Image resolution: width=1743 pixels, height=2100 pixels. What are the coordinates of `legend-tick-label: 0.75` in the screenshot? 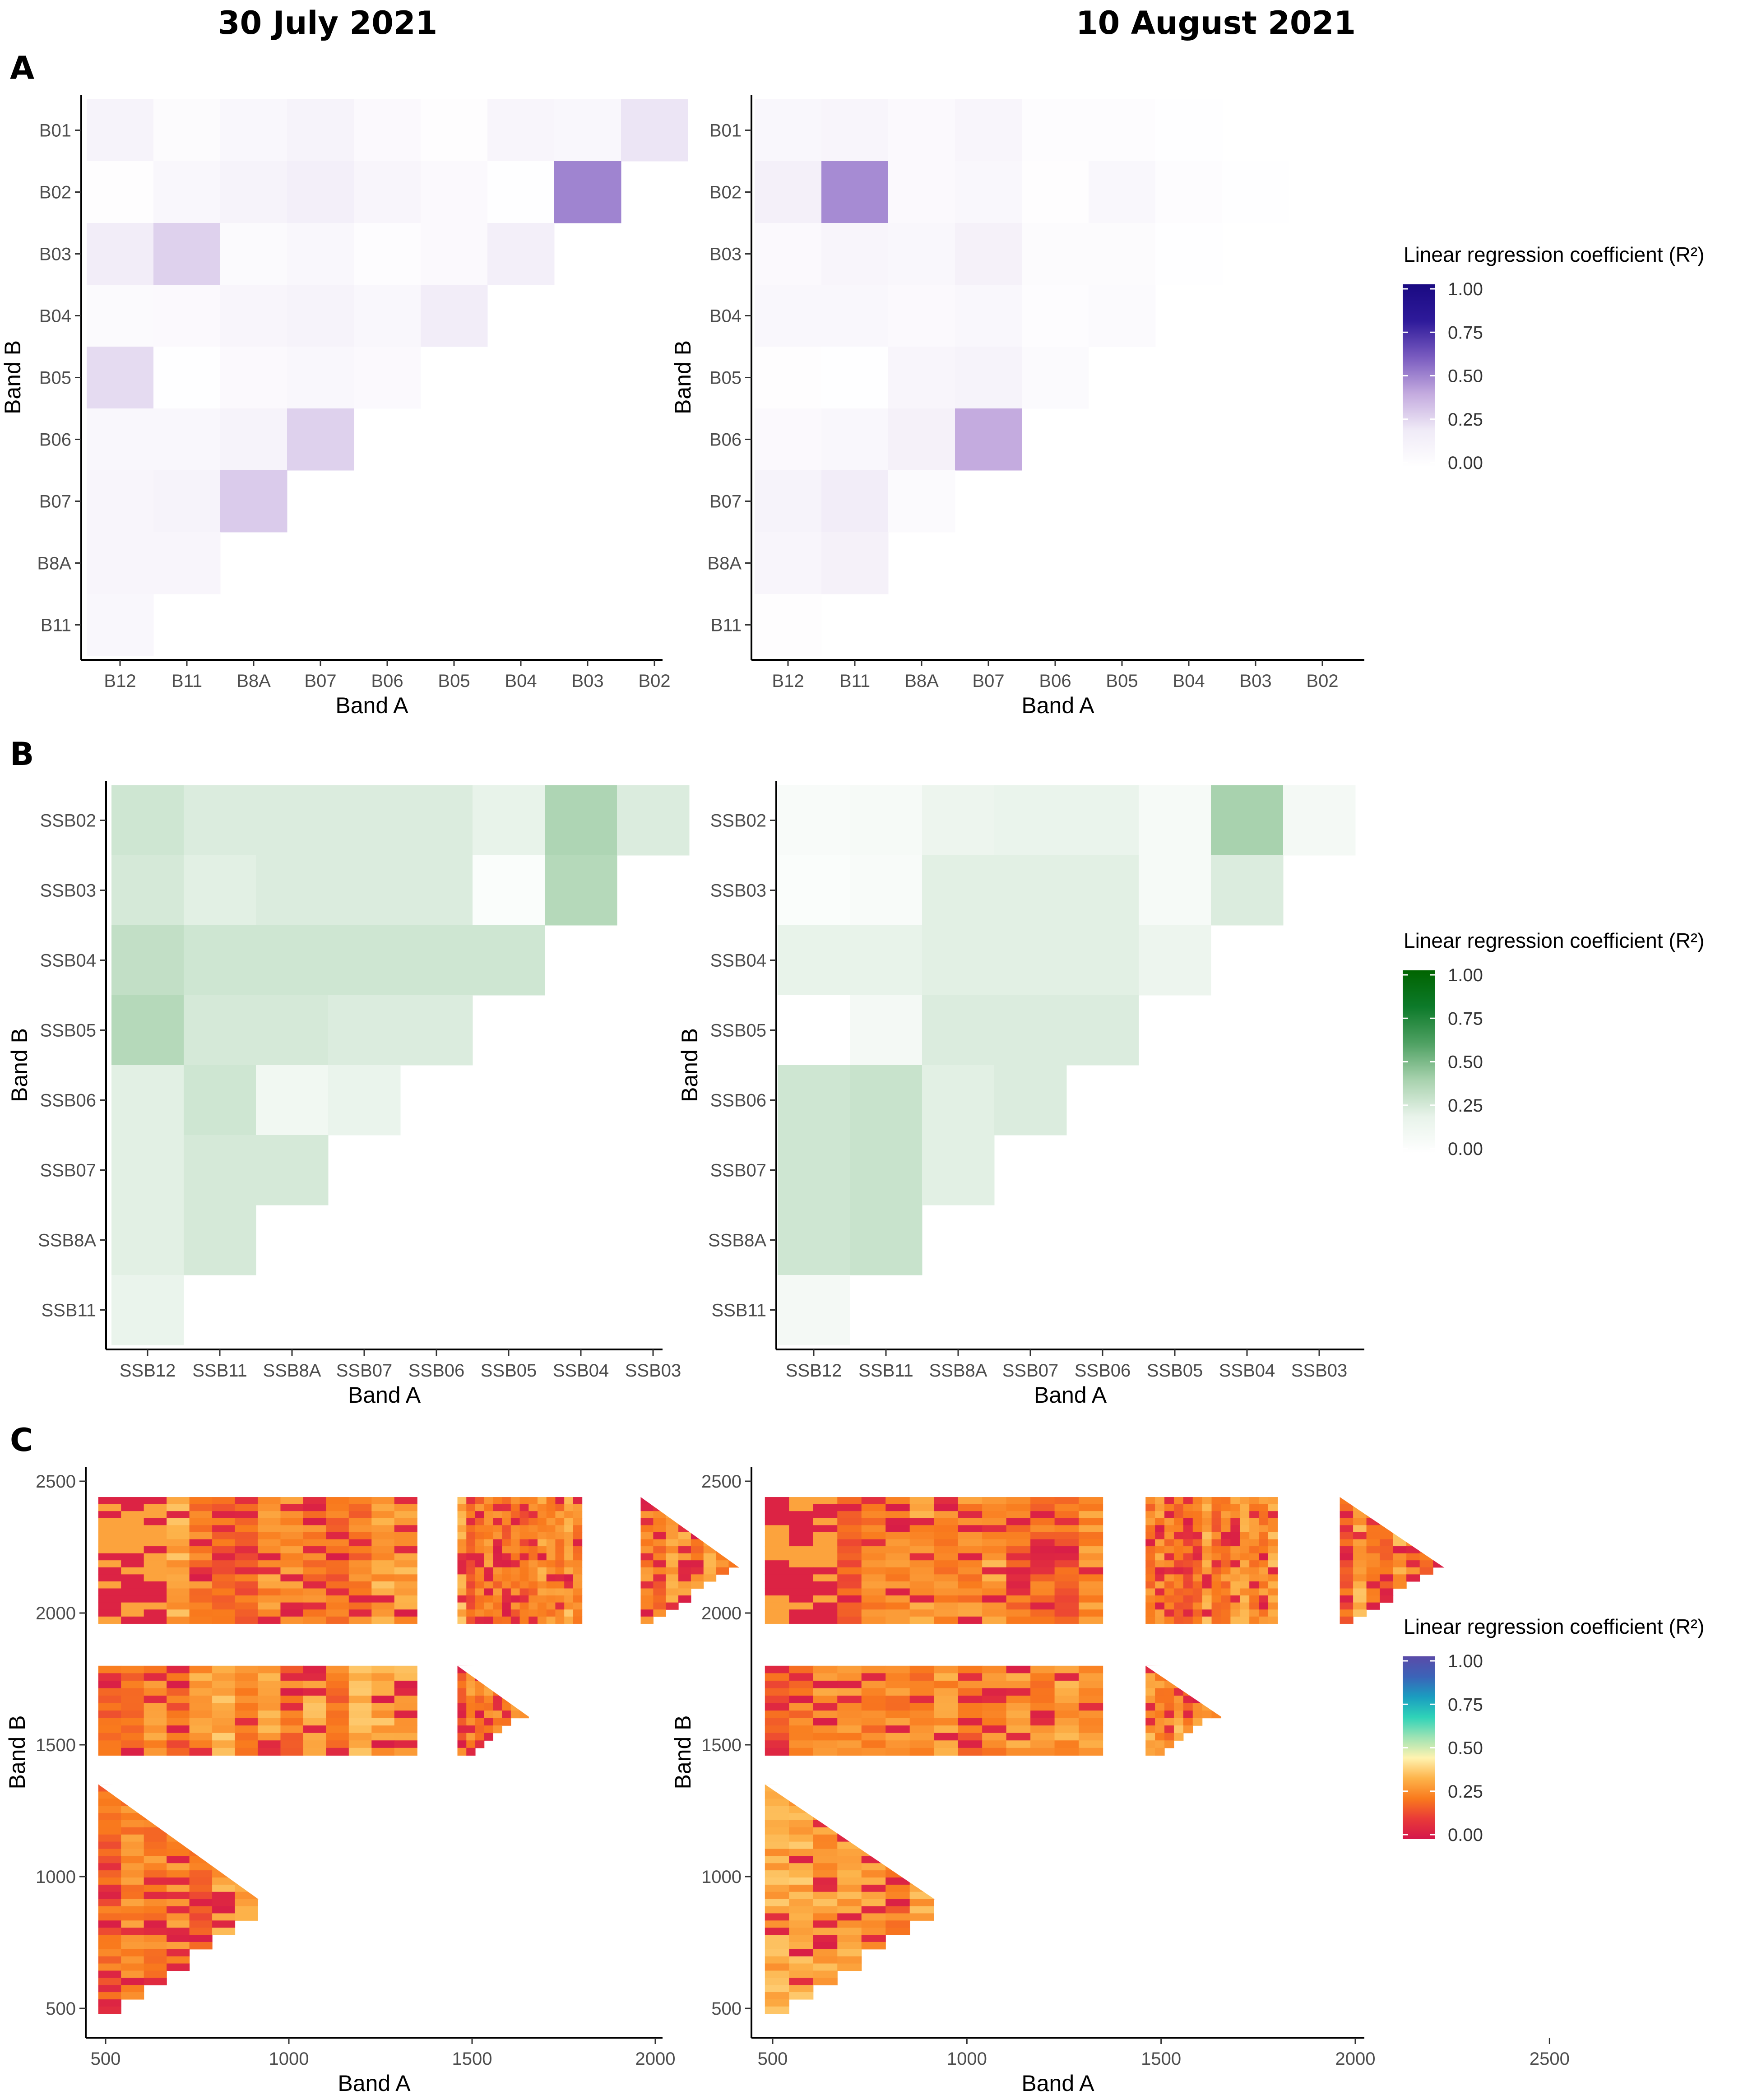 It's located at (1465, 1019).